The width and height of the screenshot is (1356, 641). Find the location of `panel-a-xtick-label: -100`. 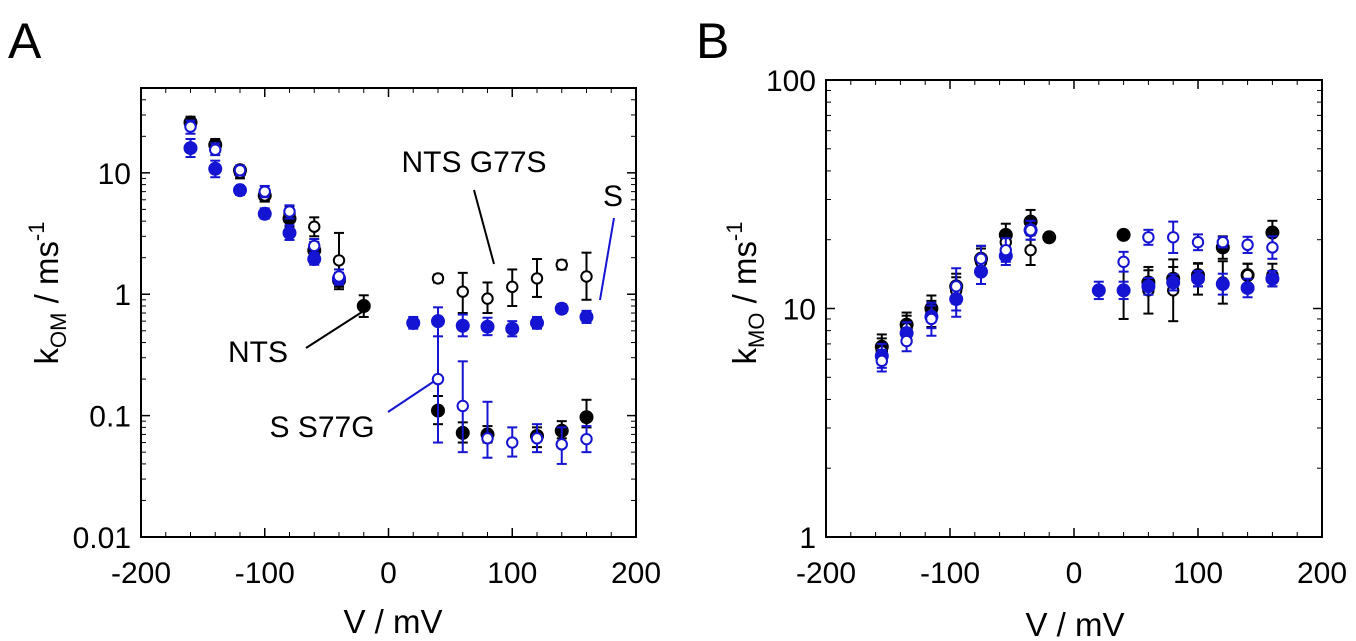

panel-a-xtick-label: -100 is located at coordinates (265, 573).